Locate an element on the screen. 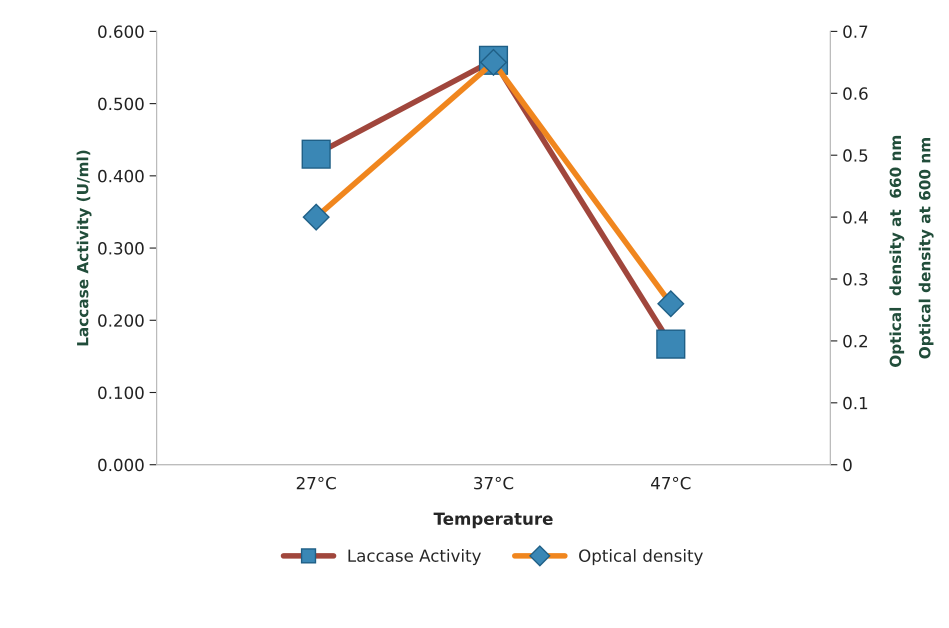 This screenshot has width=949, height=628. legend-label: Laccase Activity is located at coordinates (414, 557).